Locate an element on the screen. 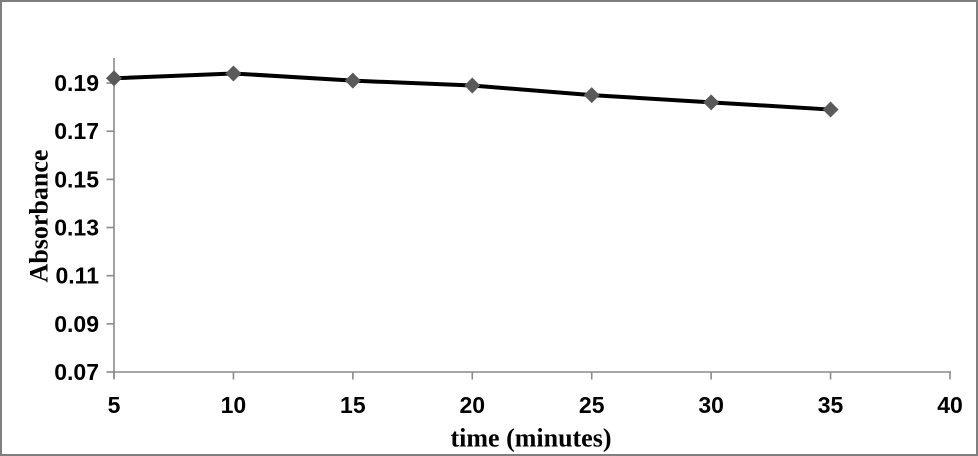 This screenshot has width=978, height=456. x-axis-title: time (minutes) is located at coordinates (530, 438).